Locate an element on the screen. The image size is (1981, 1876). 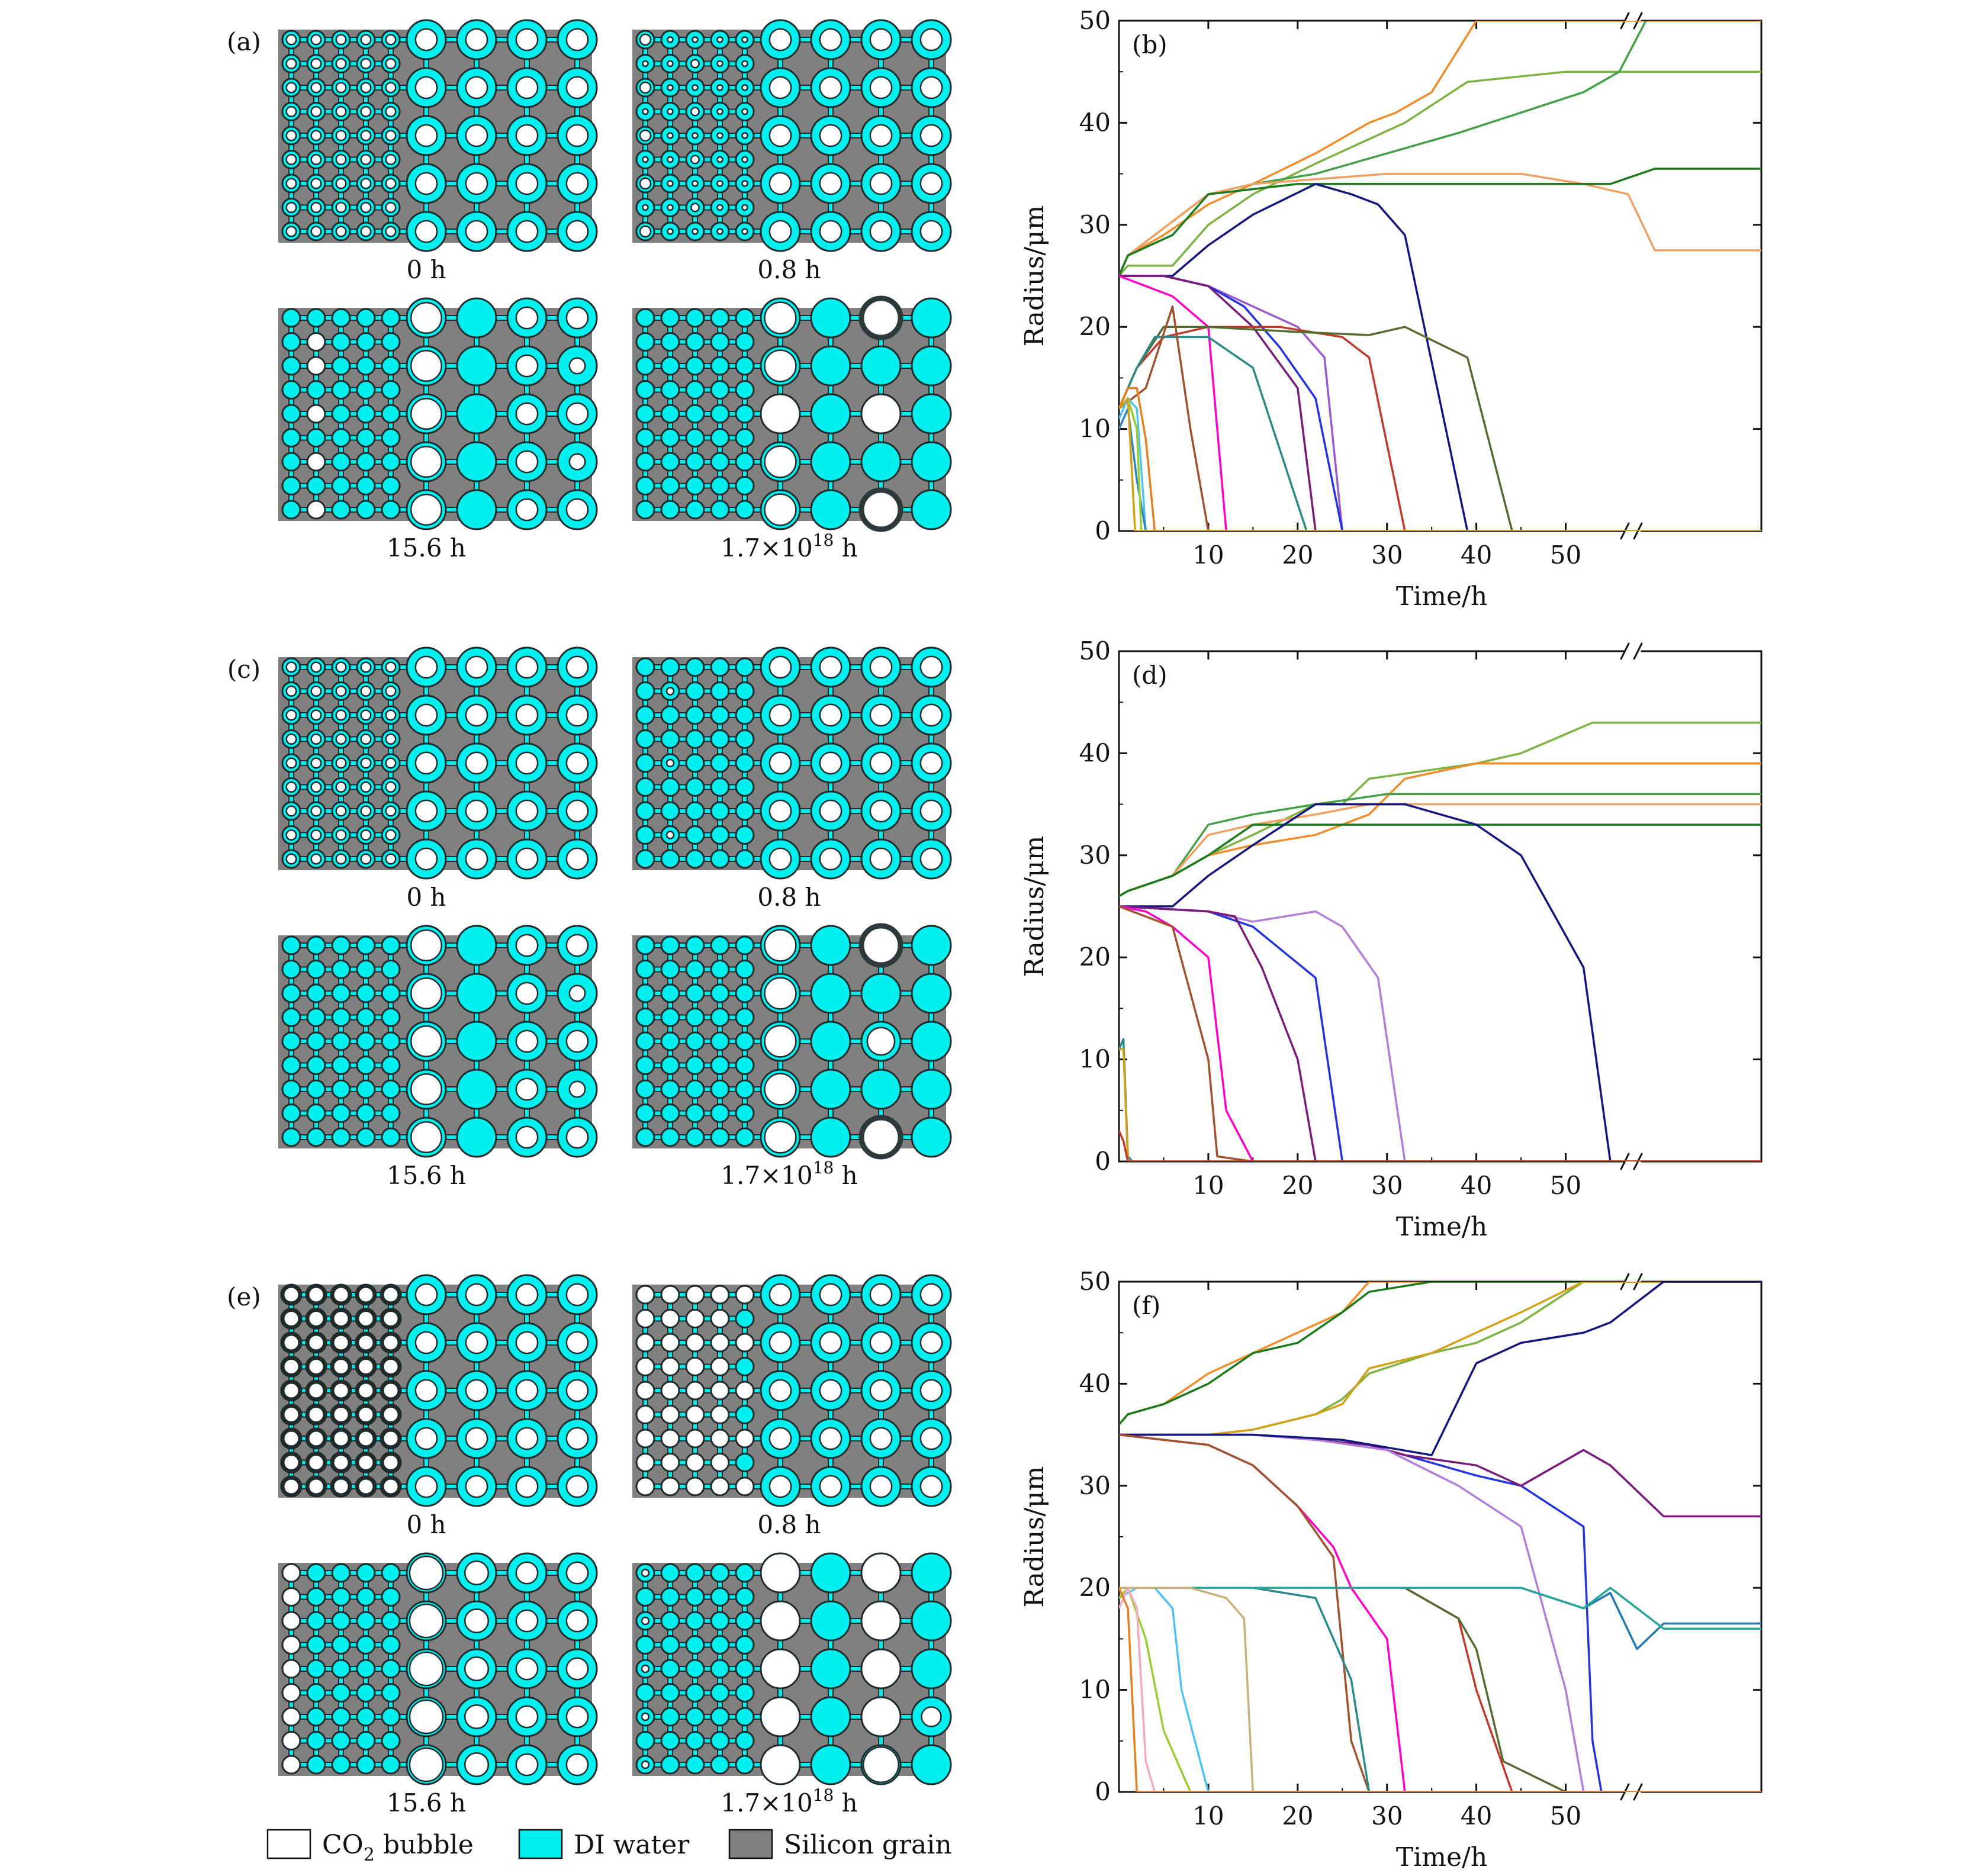
axis-break-mark is located at coordinates (1638, 651).